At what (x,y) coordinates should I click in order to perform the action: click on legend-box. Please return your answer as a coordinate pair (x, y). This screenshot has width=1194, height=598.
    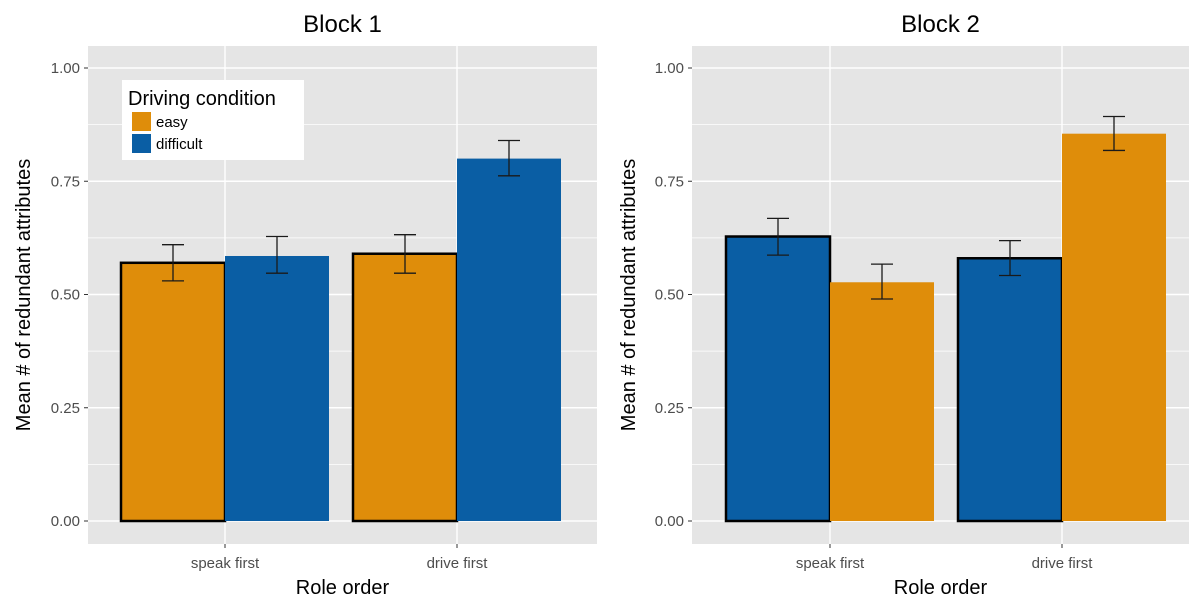
    Looking at the image, I should click on (213, 120).